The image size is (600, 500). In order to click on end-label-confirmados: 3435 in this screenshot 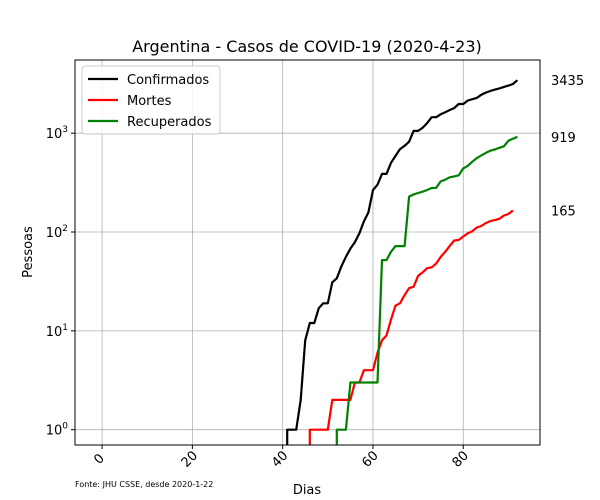, I will do `click(567, 81)`.